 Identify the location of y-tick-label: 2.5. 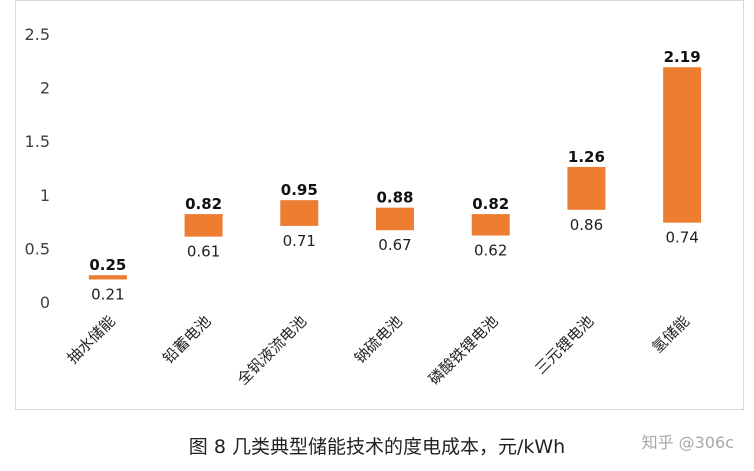
(37, 34).